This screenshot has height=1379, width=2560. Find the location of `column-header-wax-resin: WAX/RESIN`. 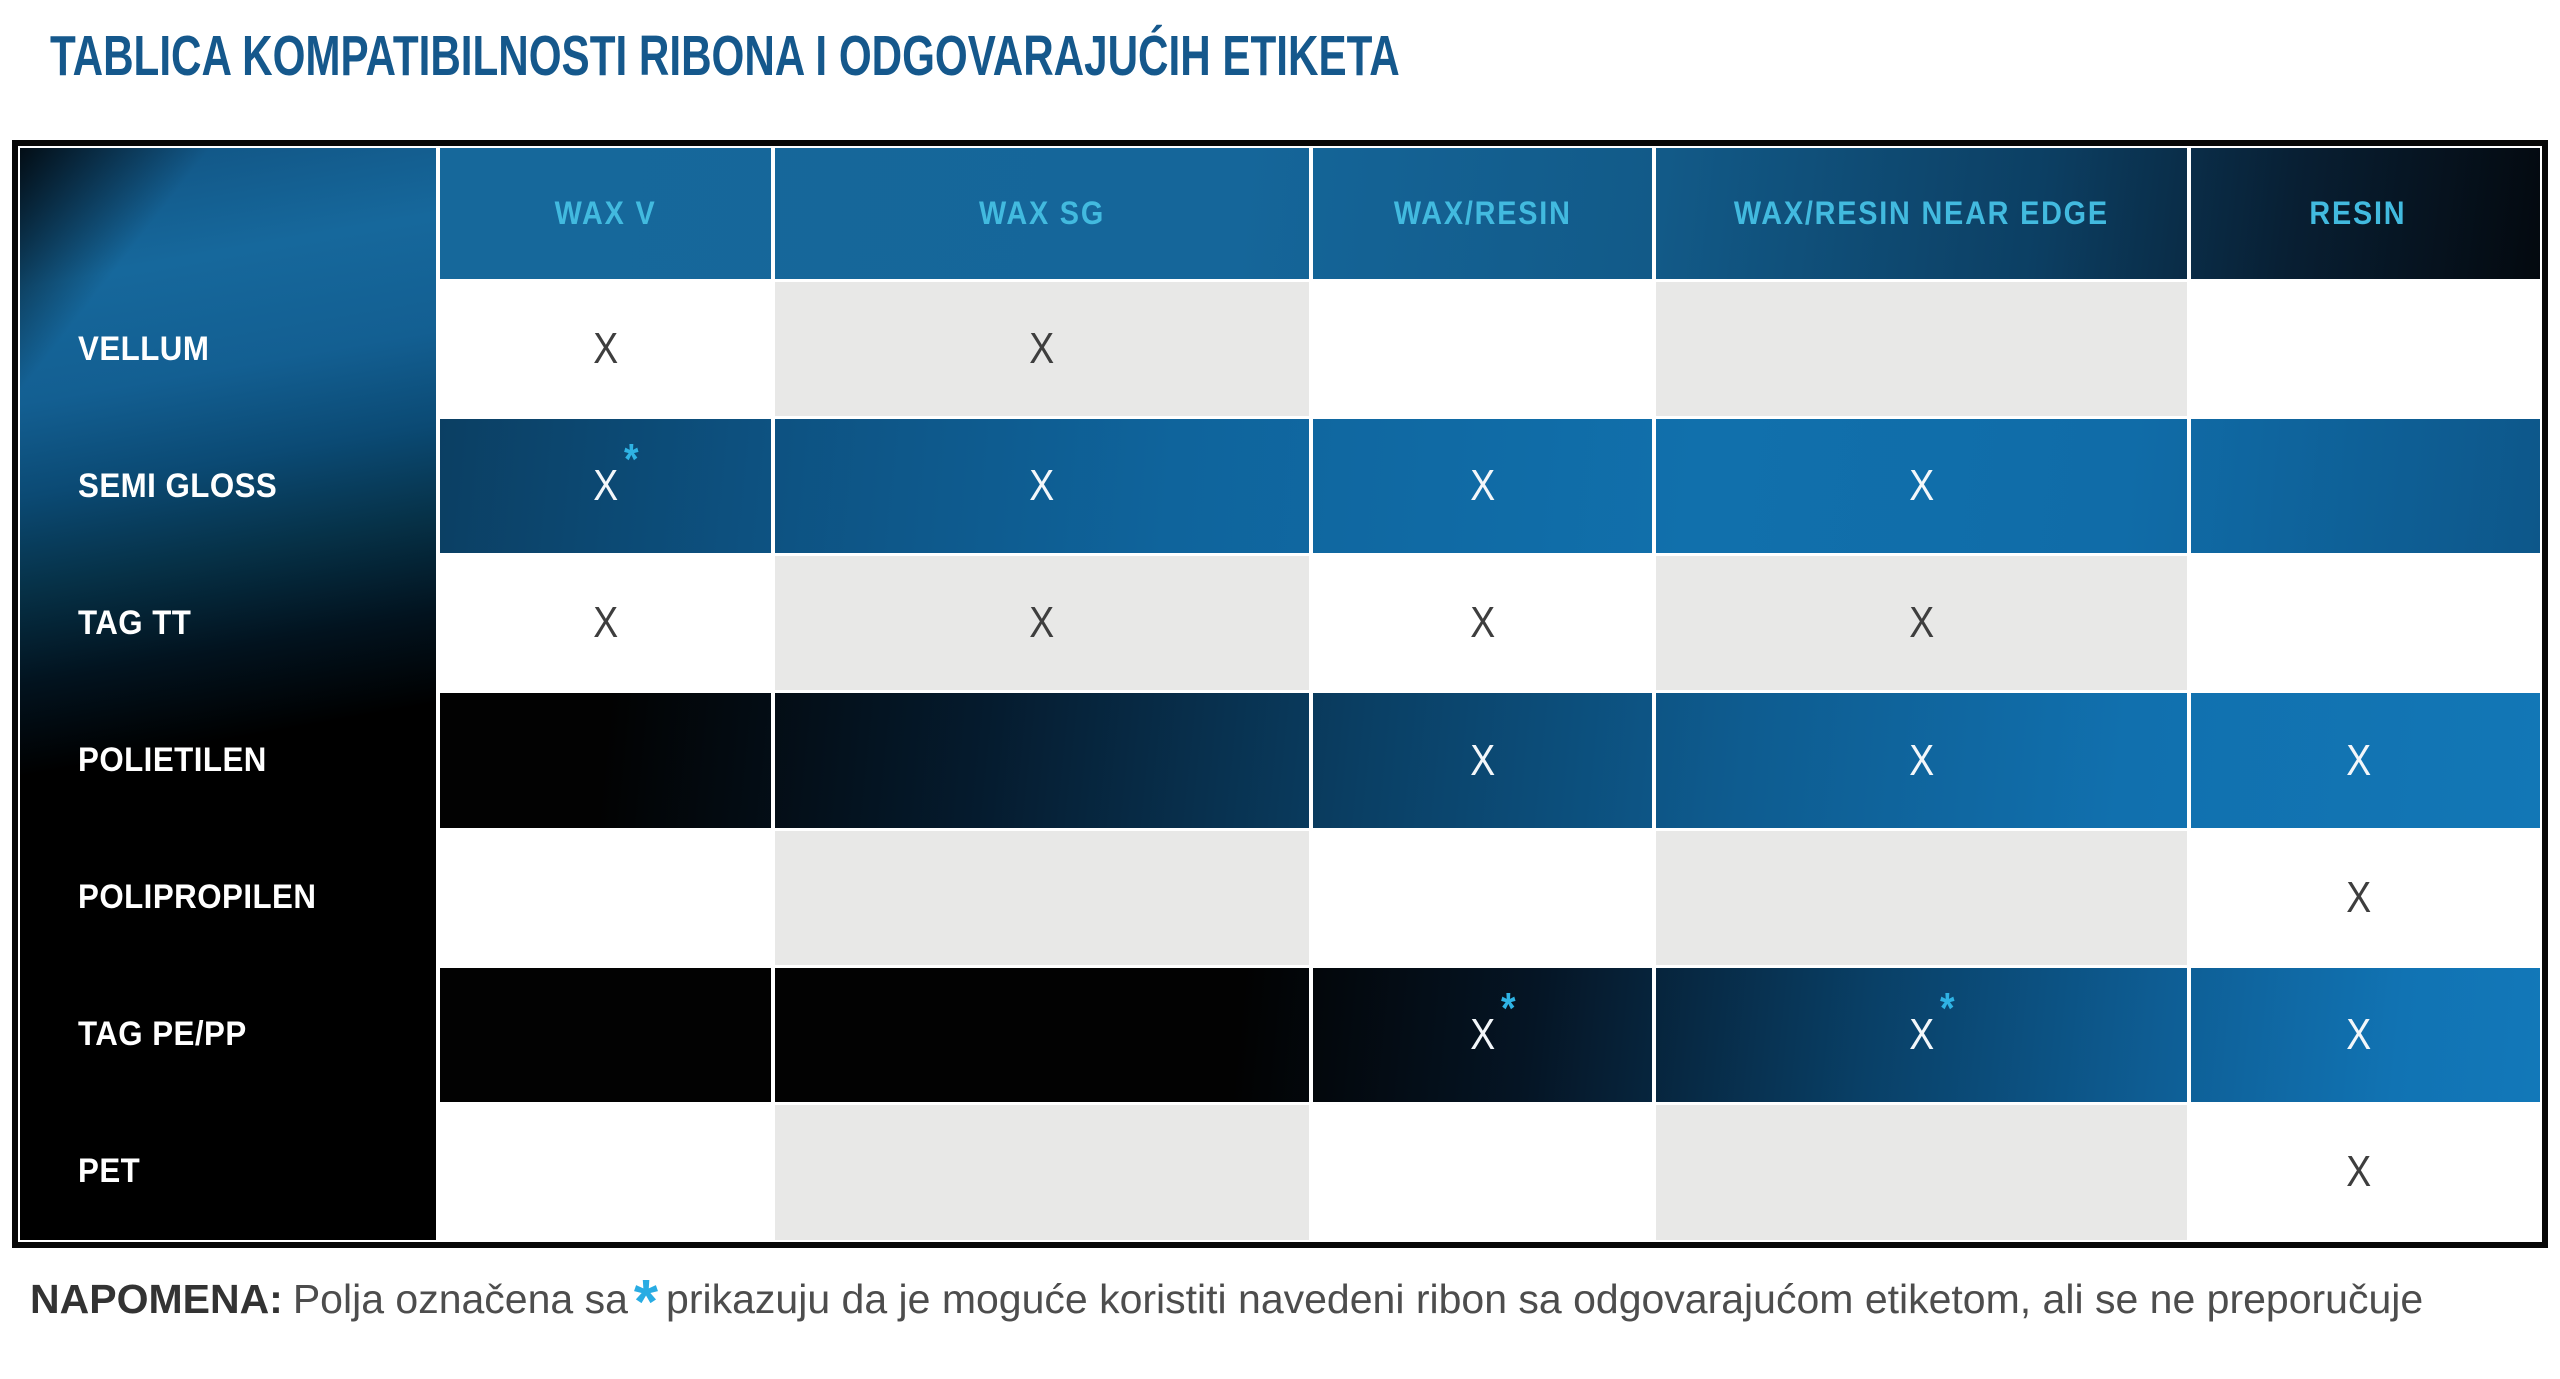

column-header-wax-resin: WAX/RESIN is located at coordinates (1480, 213).